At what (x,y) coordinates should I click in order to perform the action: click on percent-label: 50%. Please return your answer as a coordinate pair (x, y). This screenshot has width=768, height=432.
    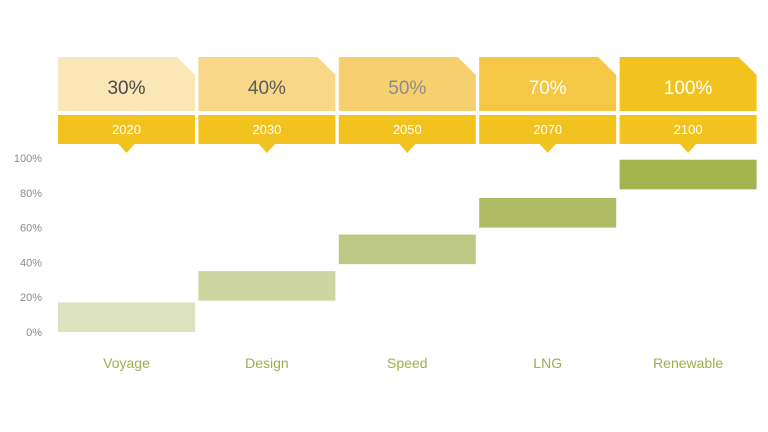
    Looking at the image, I should click on (407, 88).